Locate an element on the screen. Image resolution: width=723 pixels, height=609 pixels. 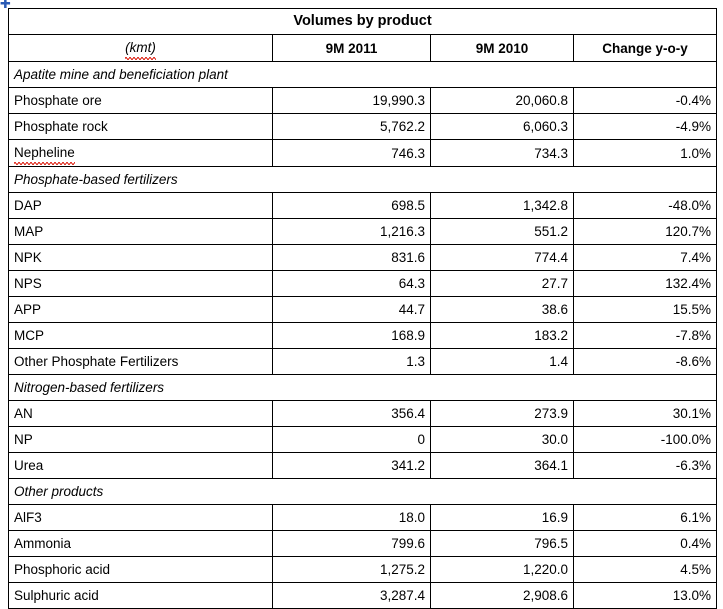
value-change: -7.8% is located at coordinates (645, 335).